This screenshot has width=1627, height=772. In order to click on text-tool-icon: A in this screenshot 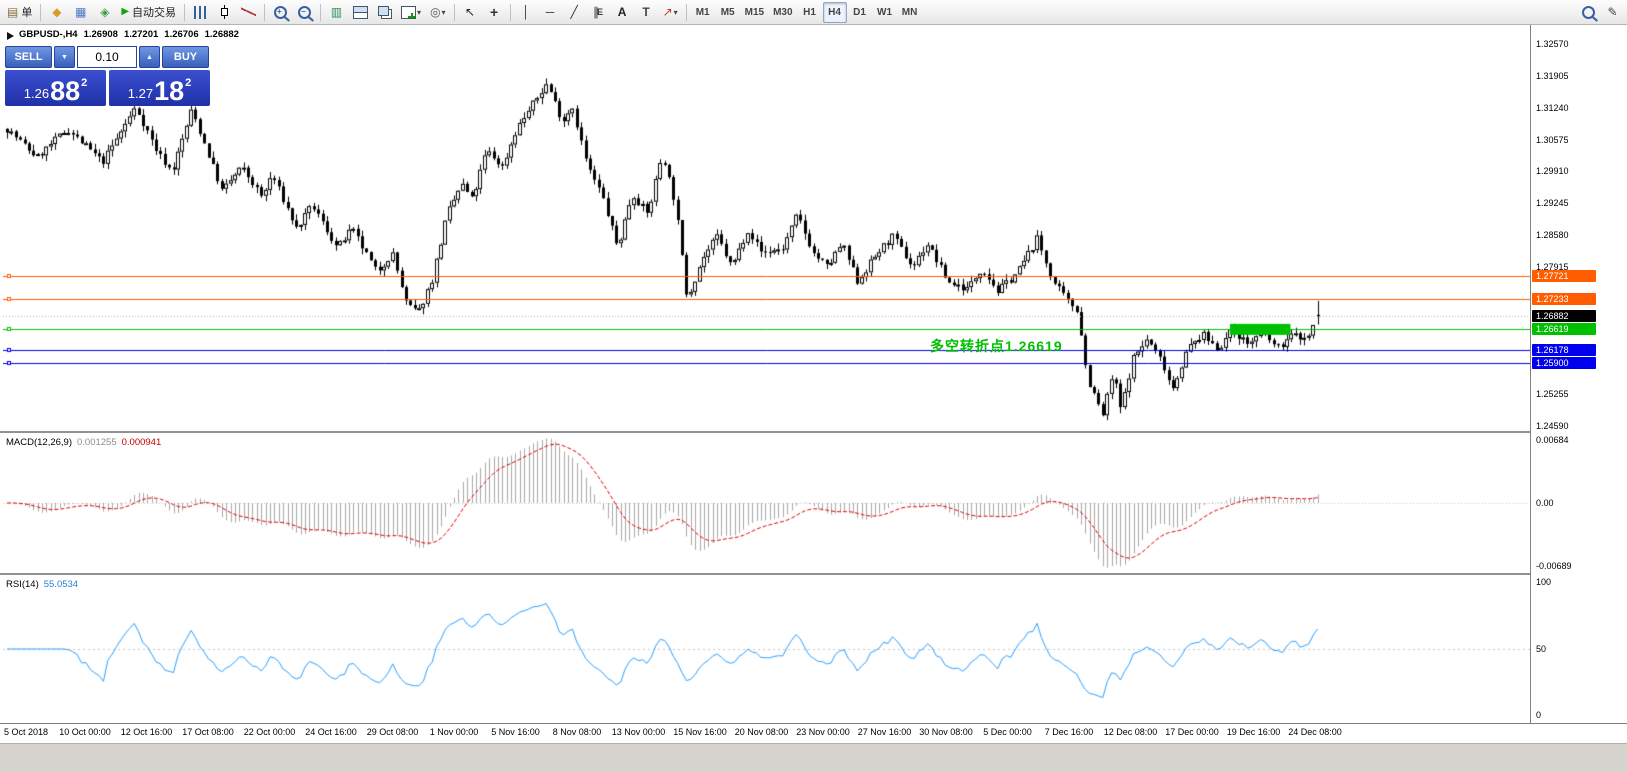, I will do `click(622, 12)`.